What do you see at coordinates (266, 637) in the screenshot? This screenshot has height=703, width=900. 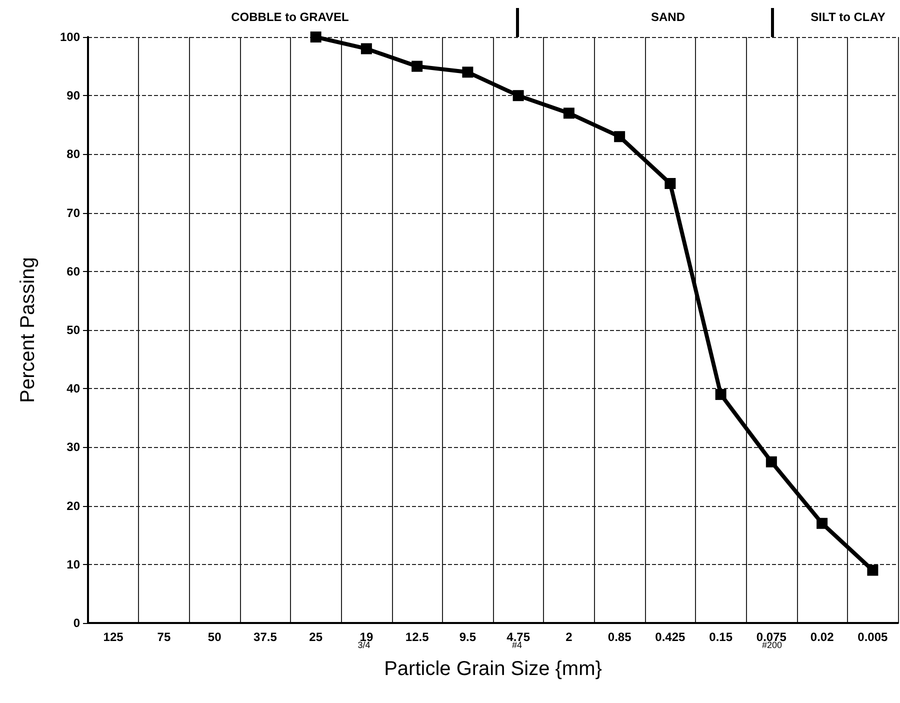 I see `x-tick-label: 37.5` at bounding box center [266, 637].